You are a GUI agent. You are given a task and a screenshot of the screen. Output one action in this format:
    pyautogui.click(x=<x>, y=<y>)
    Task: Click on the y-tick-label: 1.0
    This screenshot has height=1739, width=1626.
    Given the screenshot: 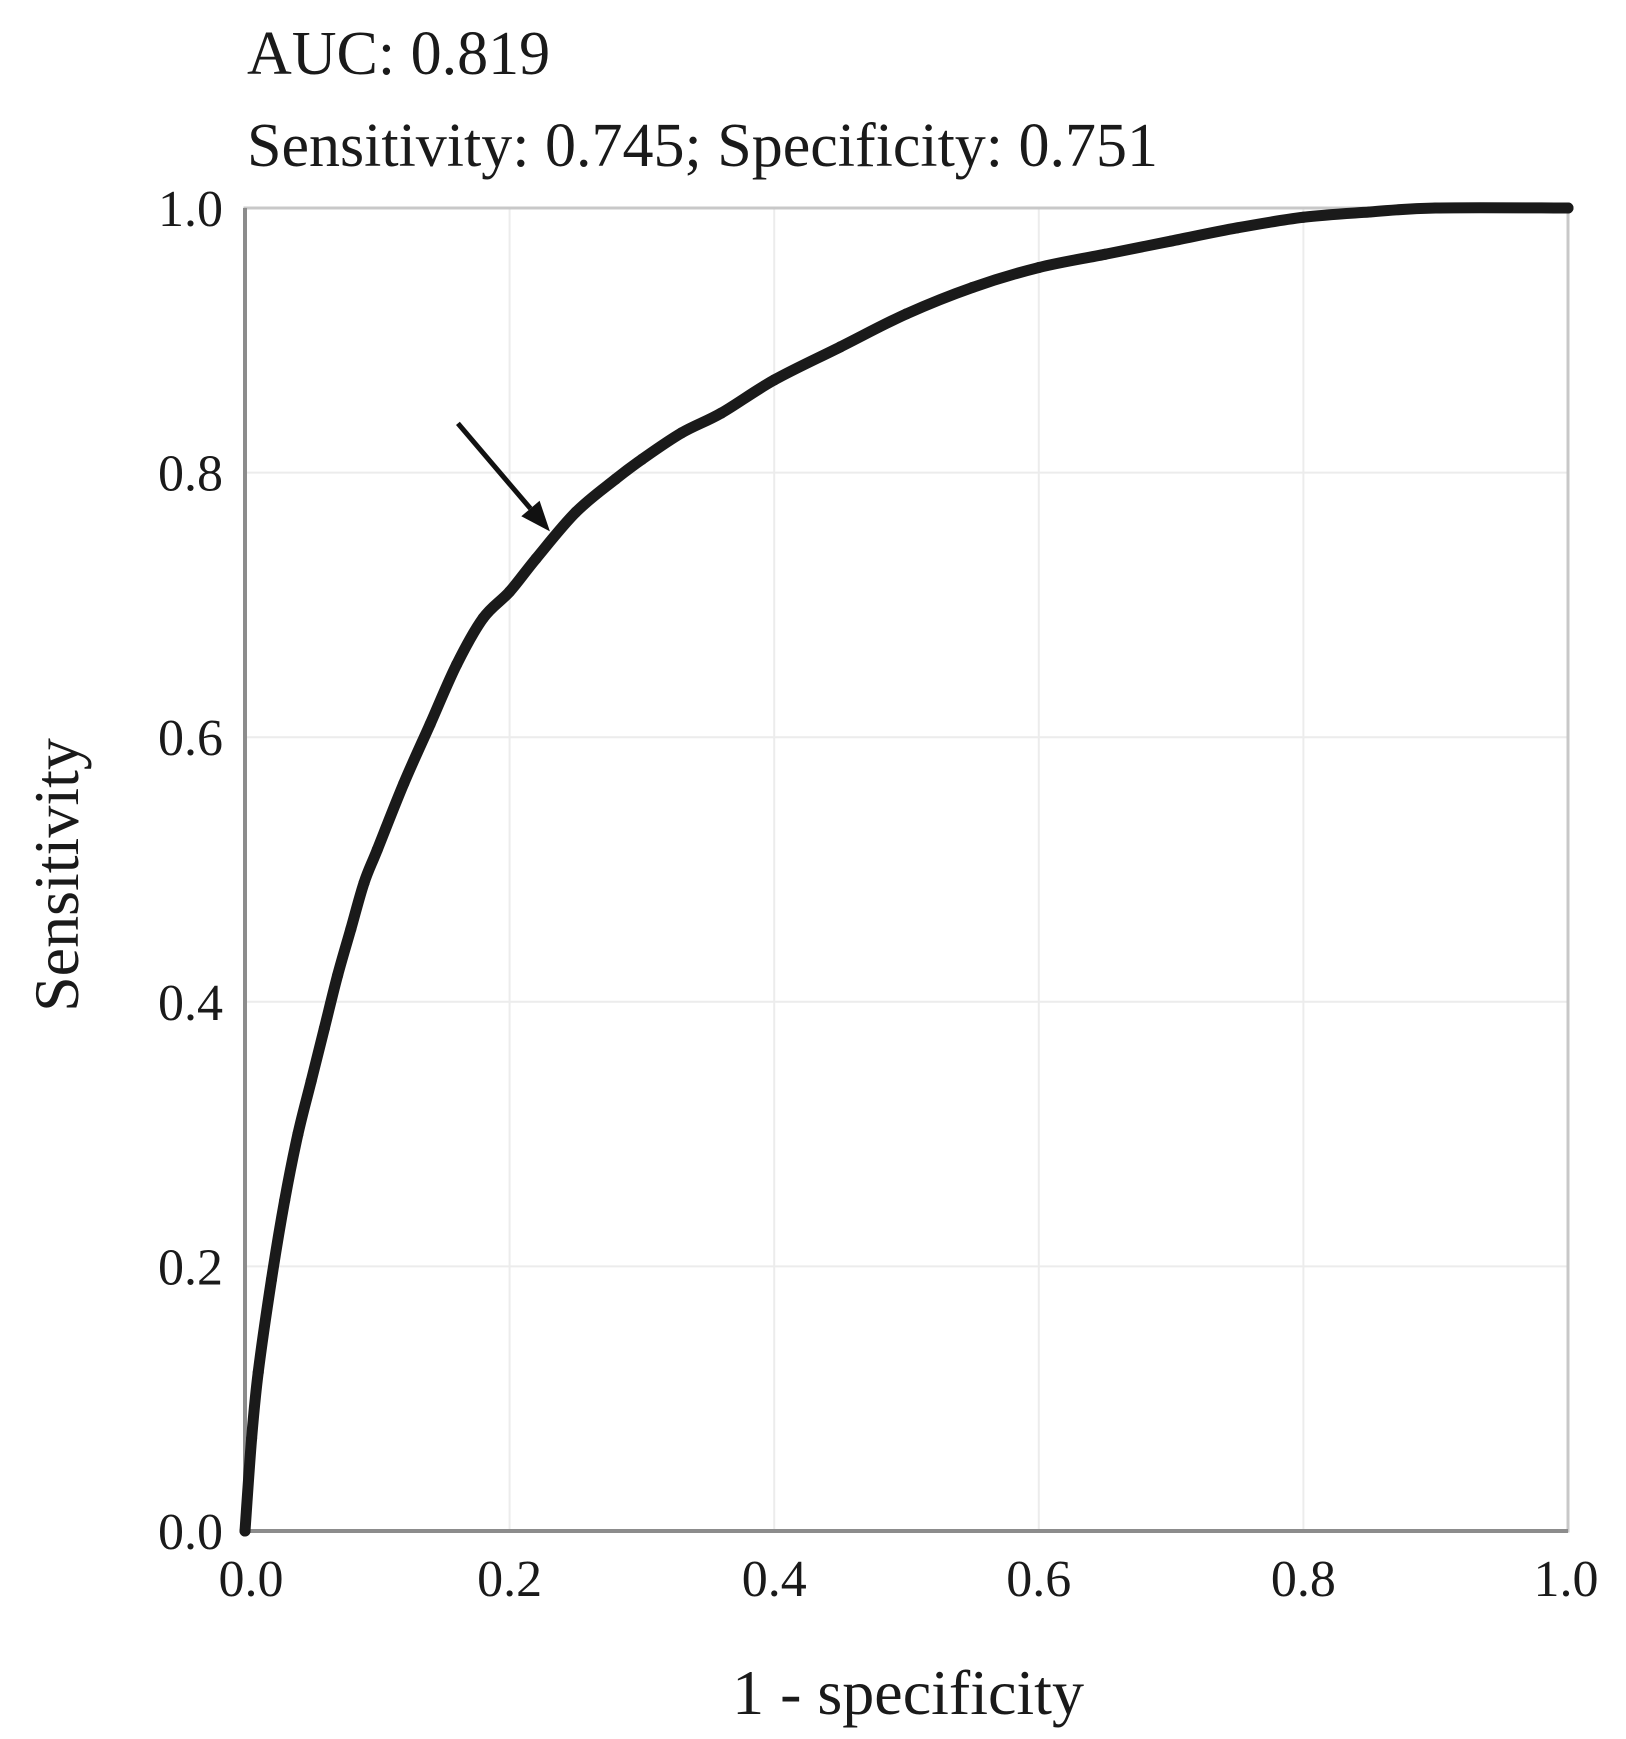 What is the action you would take?
    pyautogui.click(x=190, y=209)
    